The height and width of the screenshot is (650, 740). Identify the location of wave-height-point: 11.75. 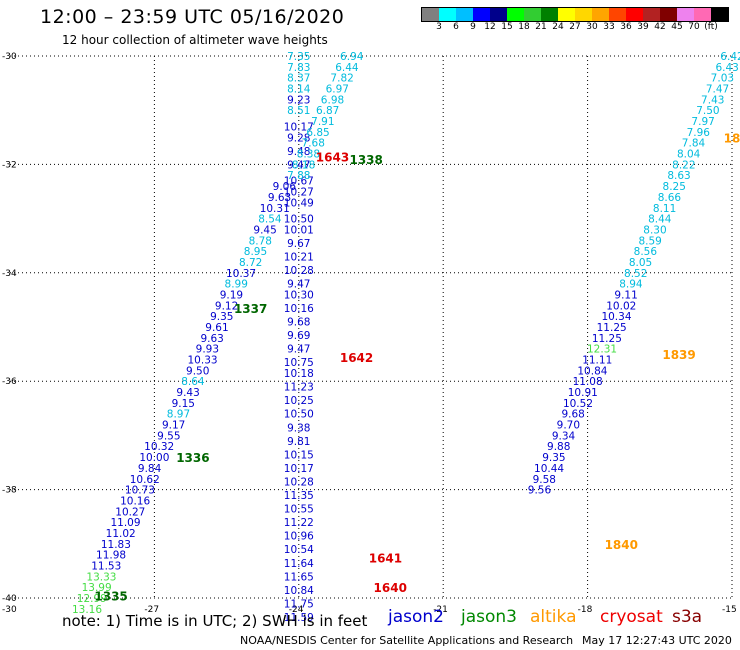
(299, 604).